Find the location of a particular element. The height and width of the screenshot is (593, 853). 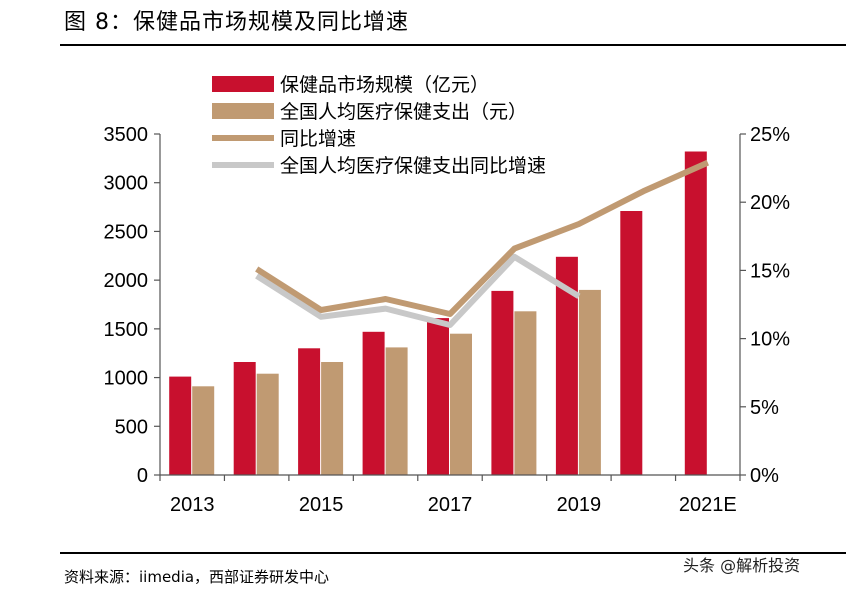

bar-per-capita-2018 is located at coordinates (525, 393).